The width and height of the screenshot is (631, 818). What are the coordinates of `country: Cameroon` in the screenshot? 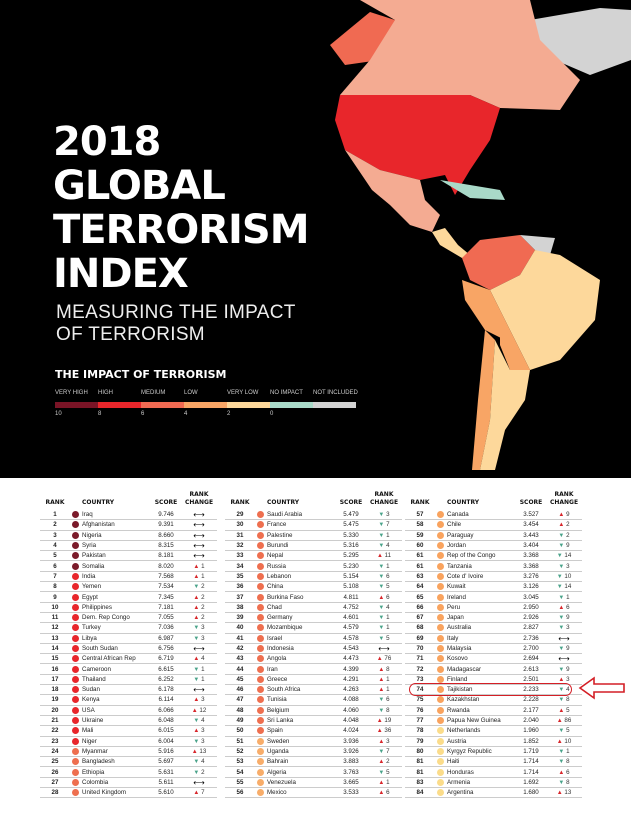 It's located at (96, 669).